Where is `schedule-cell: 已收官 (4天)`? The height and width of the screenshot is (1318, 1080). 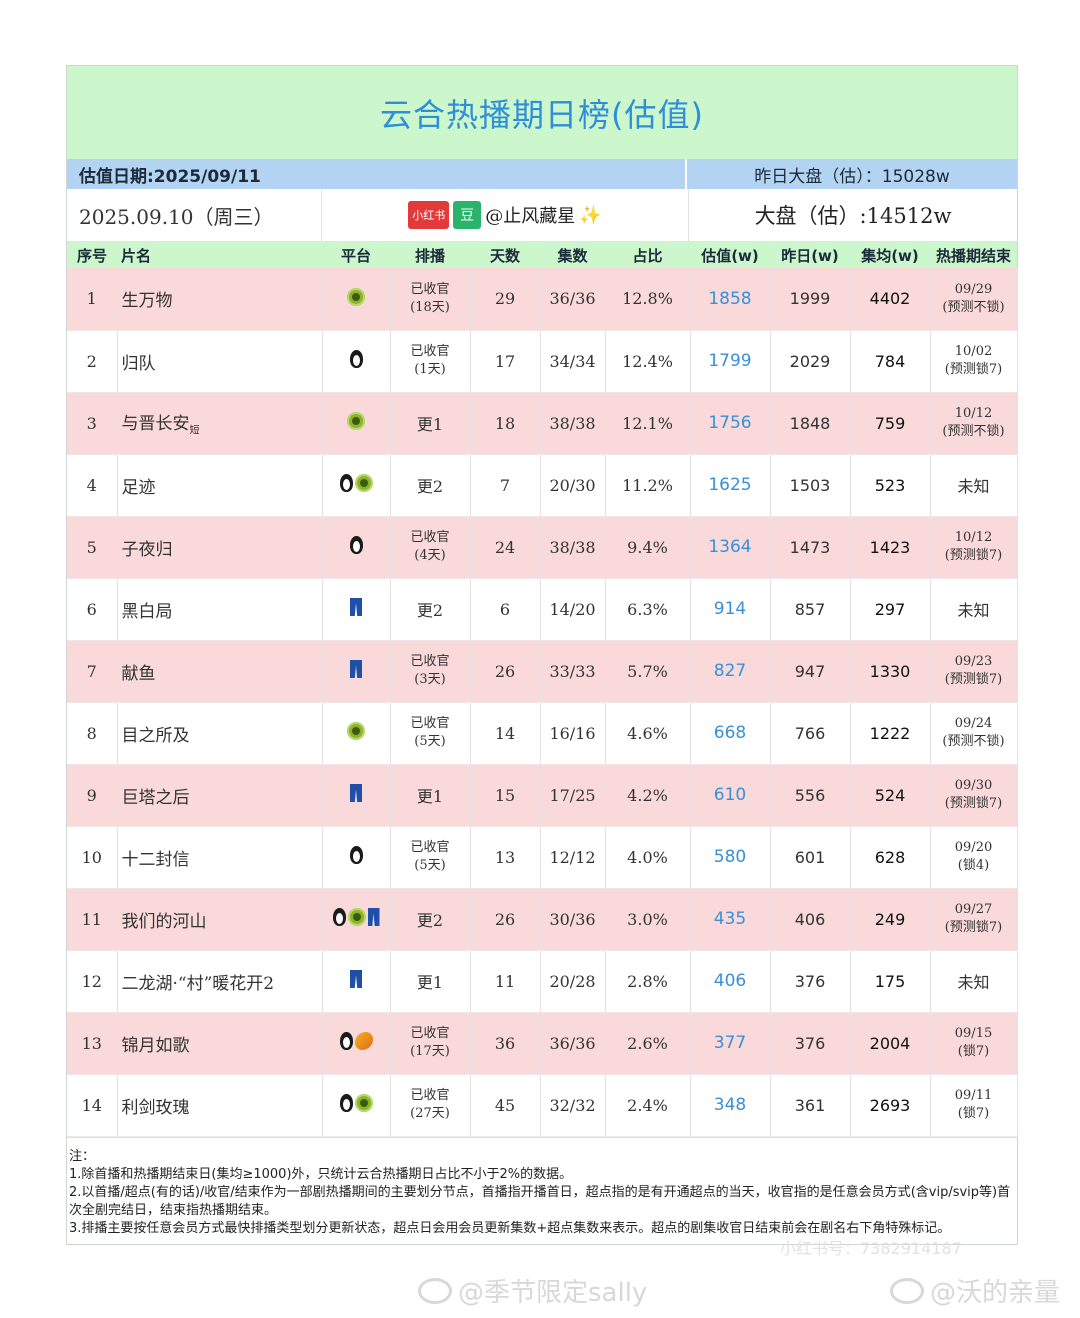 schedule-cell: 已收官 (4天) is located at coordinates (430, 547).